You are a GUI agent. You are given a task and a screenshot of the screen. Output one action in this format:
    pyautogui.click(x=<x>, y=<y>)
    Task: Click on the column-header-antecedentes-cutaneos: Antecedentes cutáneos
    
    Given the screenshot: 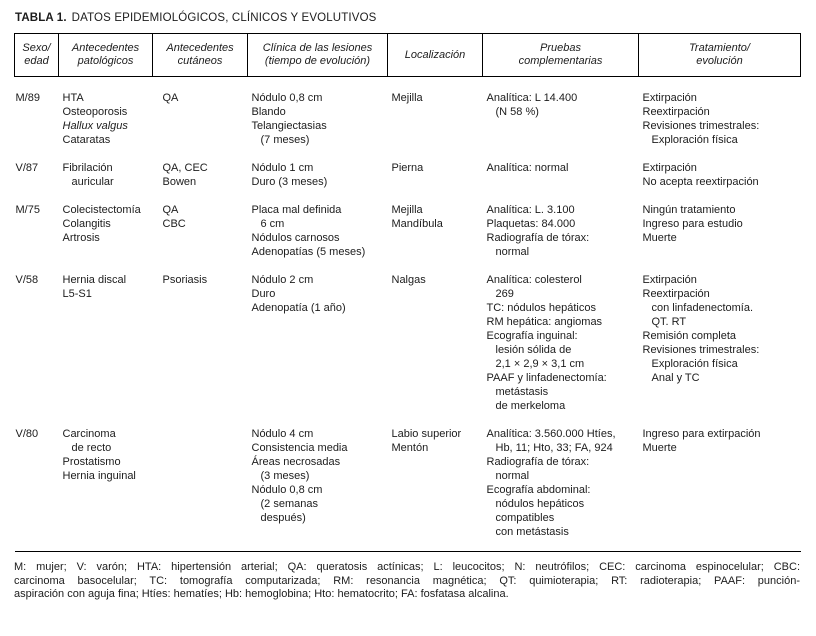 What is the action you would take?
    pyautogui.click(x=200, y=55)
    